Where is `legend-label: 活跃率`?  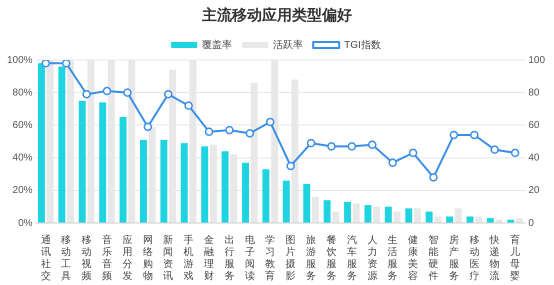 legend-label: 活跃率 is located at coordinates (288, 44).